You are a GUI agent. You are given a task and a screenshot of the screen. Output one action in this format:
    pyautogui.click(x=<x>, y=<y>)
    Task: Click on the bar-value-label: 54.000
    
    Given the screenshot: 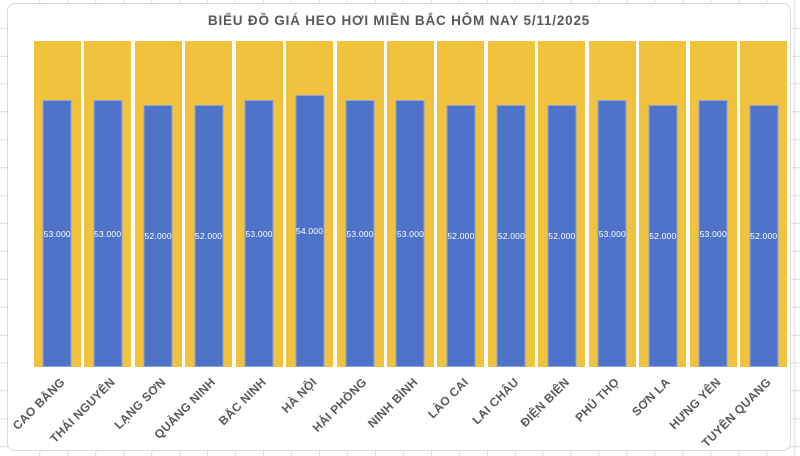 What is the action you would take?
    pyautogui.click(x=309, y=231)
    